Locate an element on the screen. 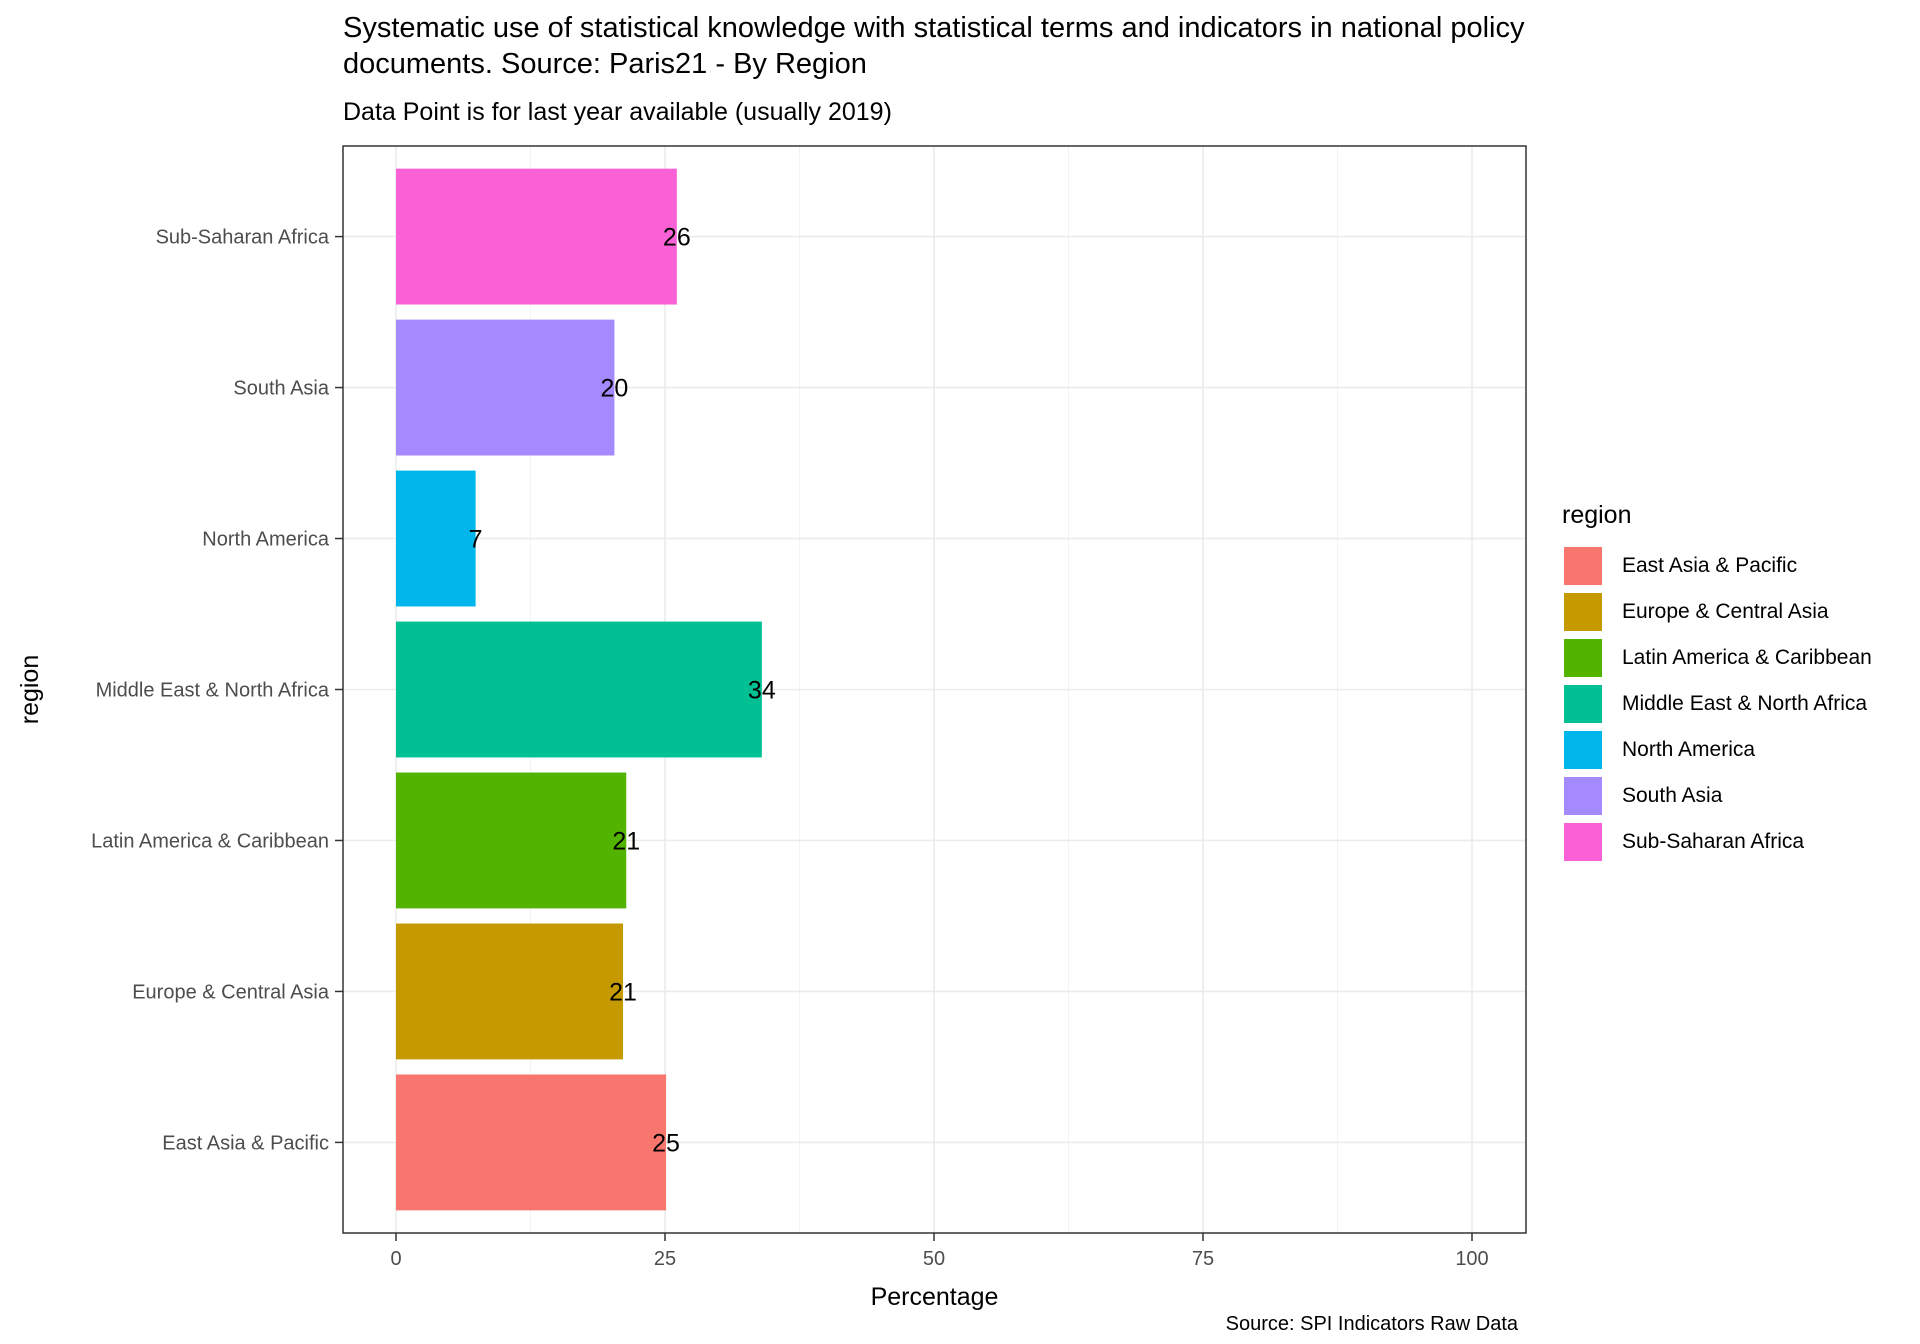 The image size is (1920, 1344). legend-key-east-asia-pacific is located at coordinates (1583, 566).